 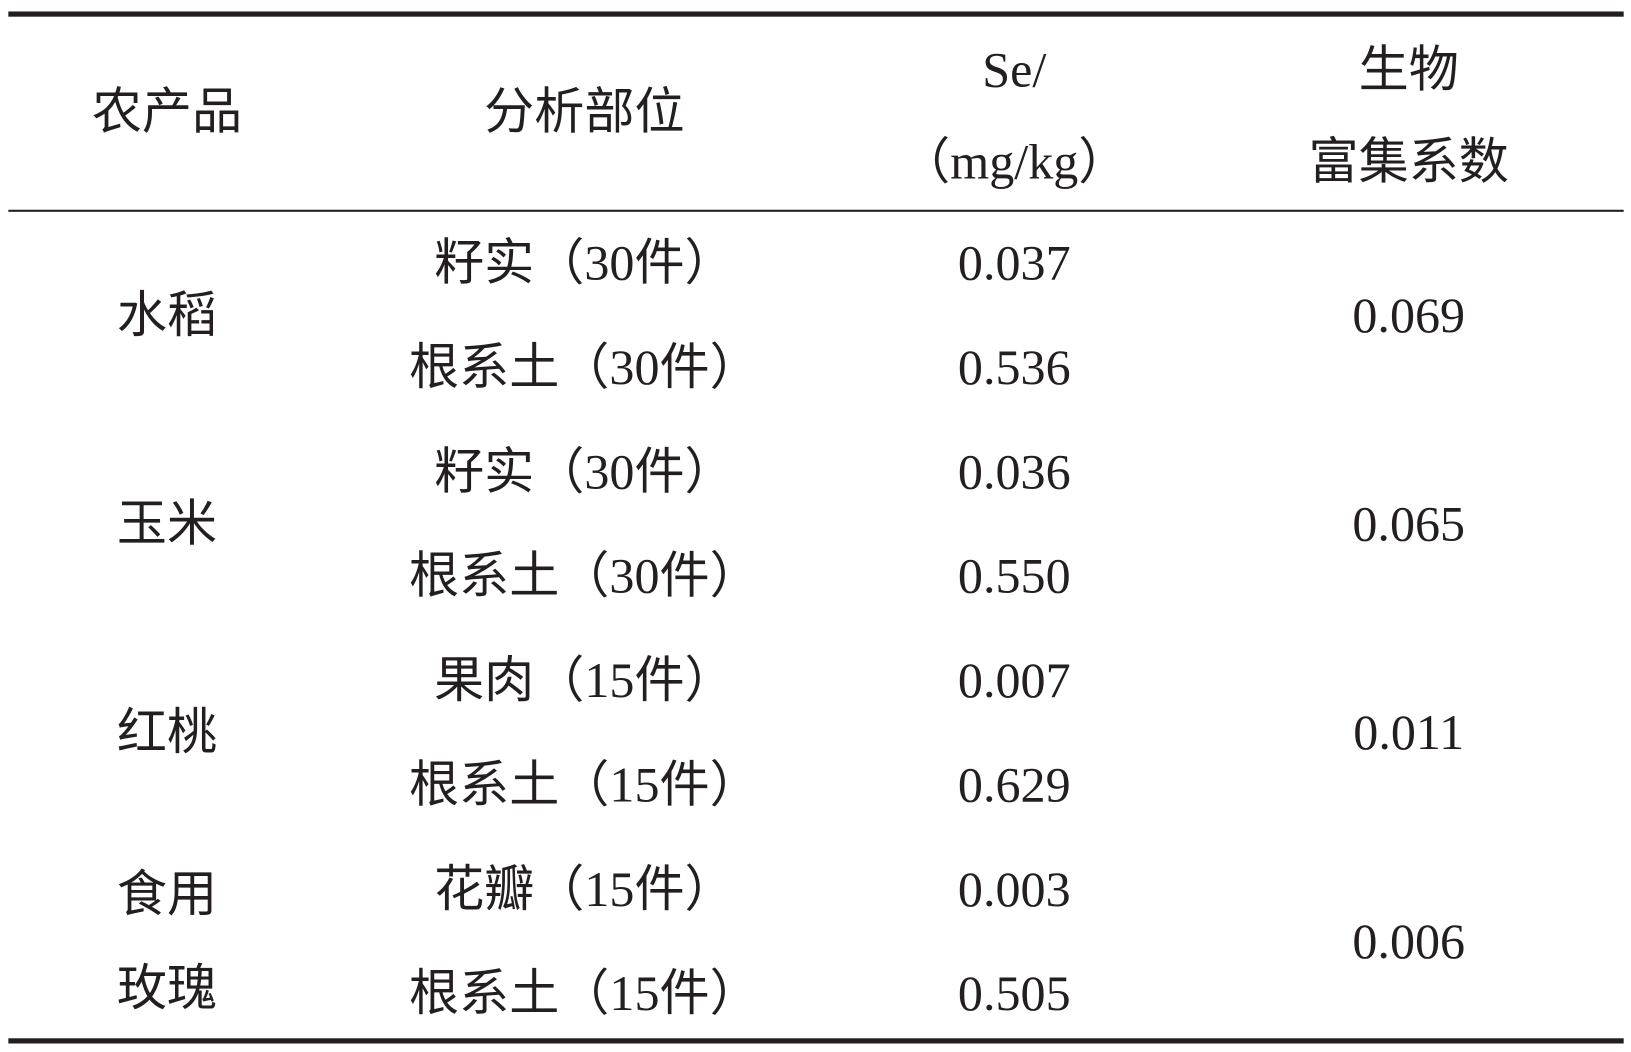 What do you see at coordinates (1014, 785) in the screenshot?
I see `se-cell: 0.629` at bounding box center [1014, 785].